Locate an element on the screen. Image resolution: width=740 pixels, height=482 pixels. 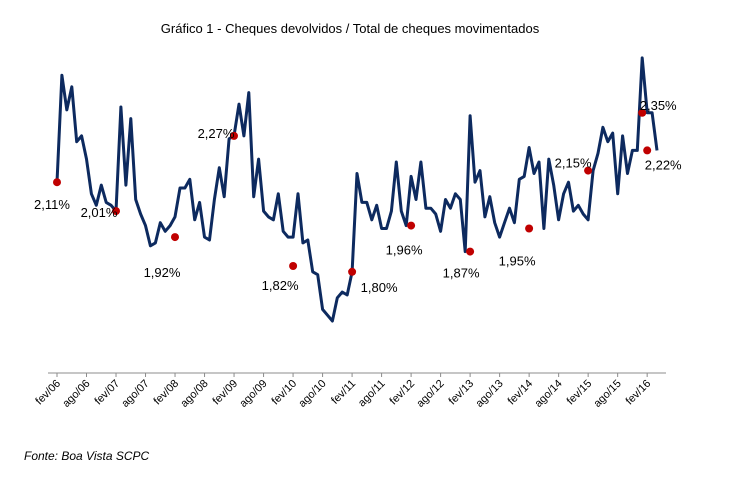
x-tick-label: fev/12 is located at coordinates (403, 393).